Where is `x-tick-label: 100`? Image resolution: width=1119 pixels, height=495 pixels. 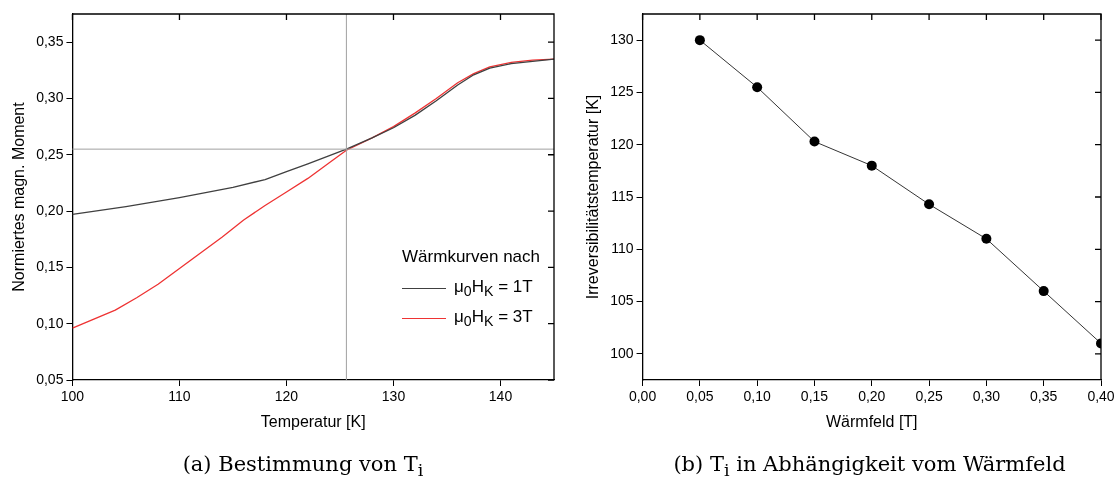 x-tick-label: 100 is located at coordinates (72, 396).